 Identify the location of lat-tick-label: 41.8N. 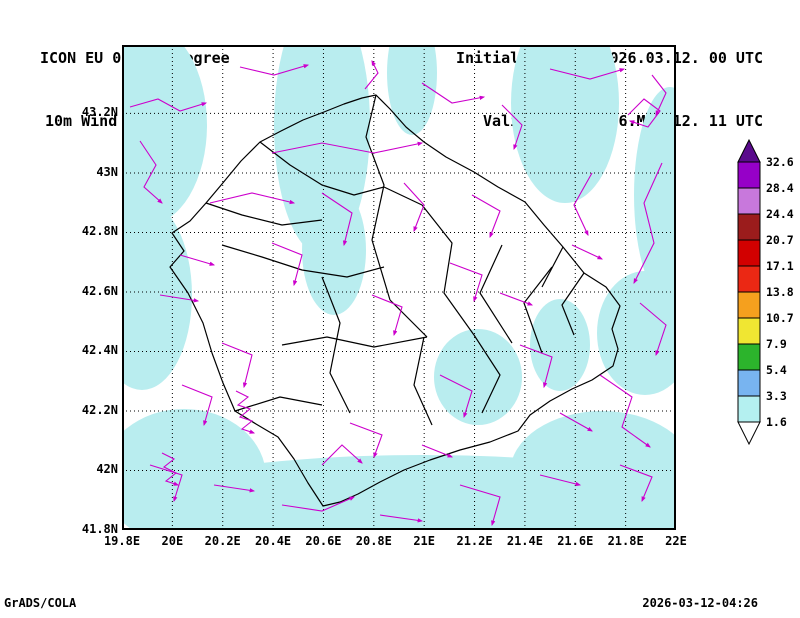
(99, 529).